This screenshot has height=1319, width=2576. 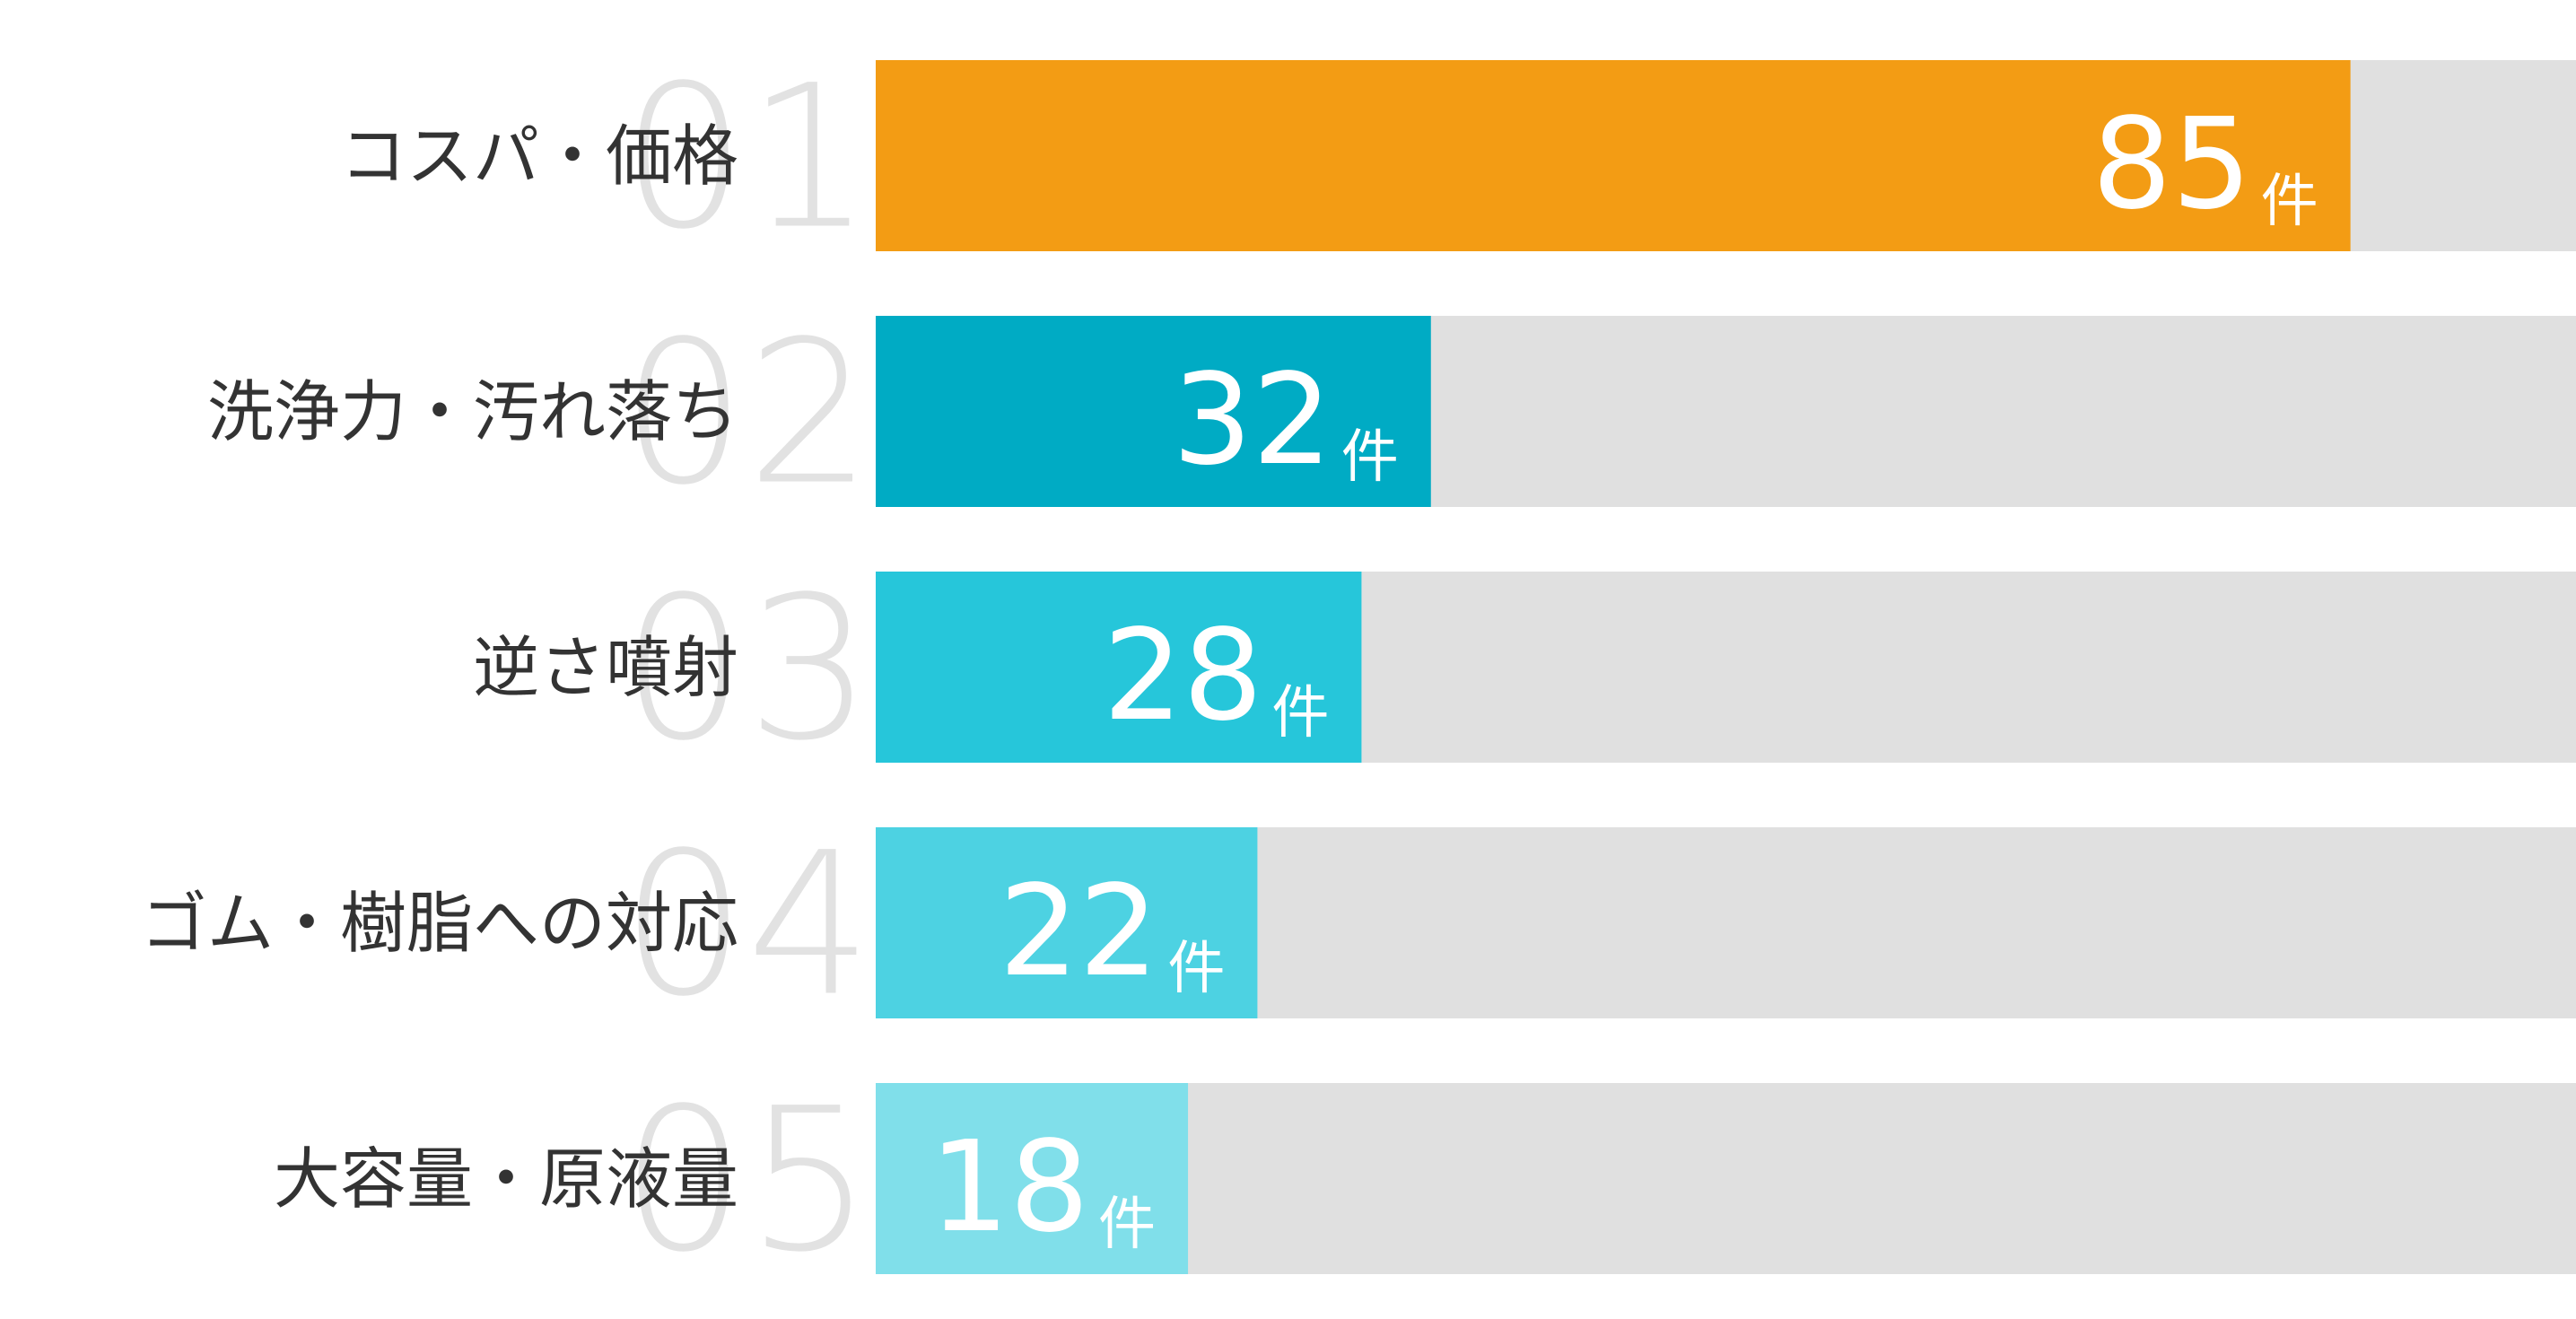 What do you see at coordinates (473, 412) in the screenshot?
I see `category-label: 洗浄力・汚れ落ち` at bounding box center [473, 412].